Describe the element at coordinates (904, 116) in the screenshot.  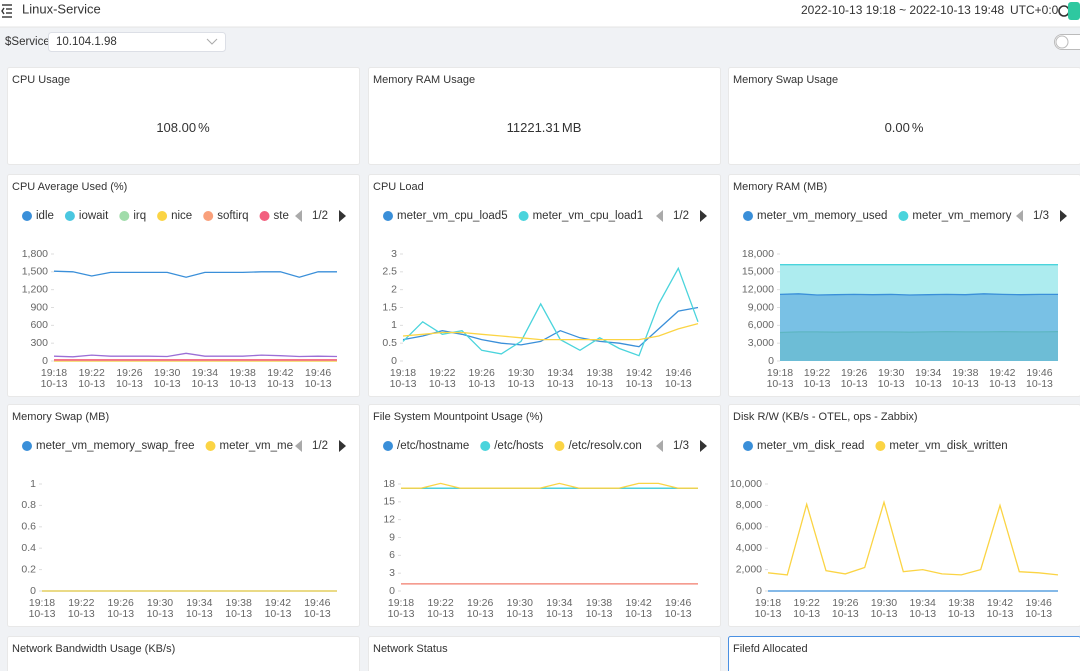
I see `stat-panel: Memory Swap Usage 0.00%` at that location.